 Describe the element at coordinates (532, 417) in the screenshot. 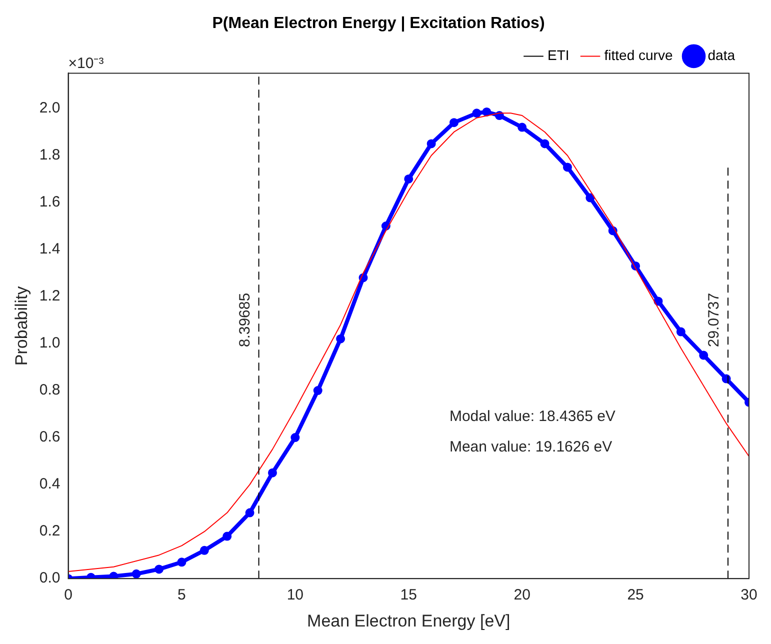

I see `annotation: Modal value: 18.4365 eV` at that location.